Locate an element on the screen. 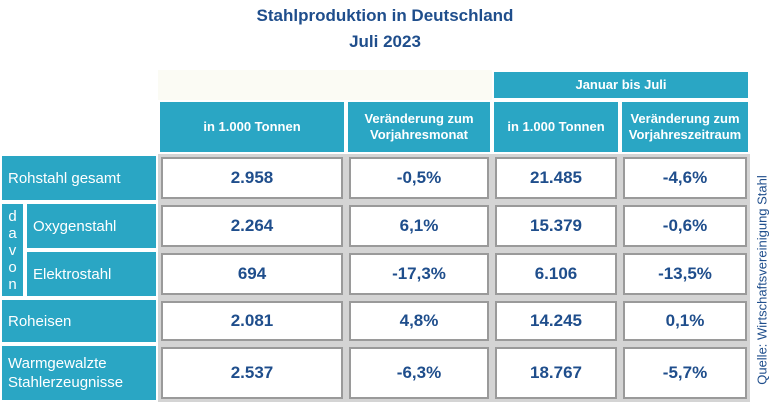 The height and width of the screenshot is (416, 770). header-background is located at coordinates (325, 85).